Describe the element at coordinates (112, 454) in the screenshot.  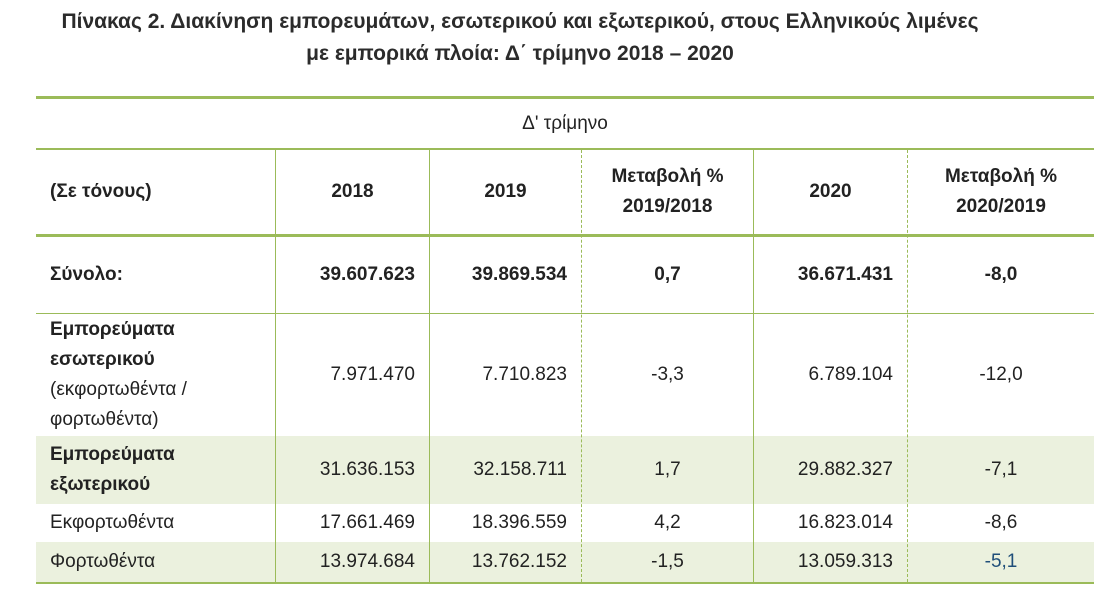
I see `row-external-label-line1: Εμπορεύματα` at that location.